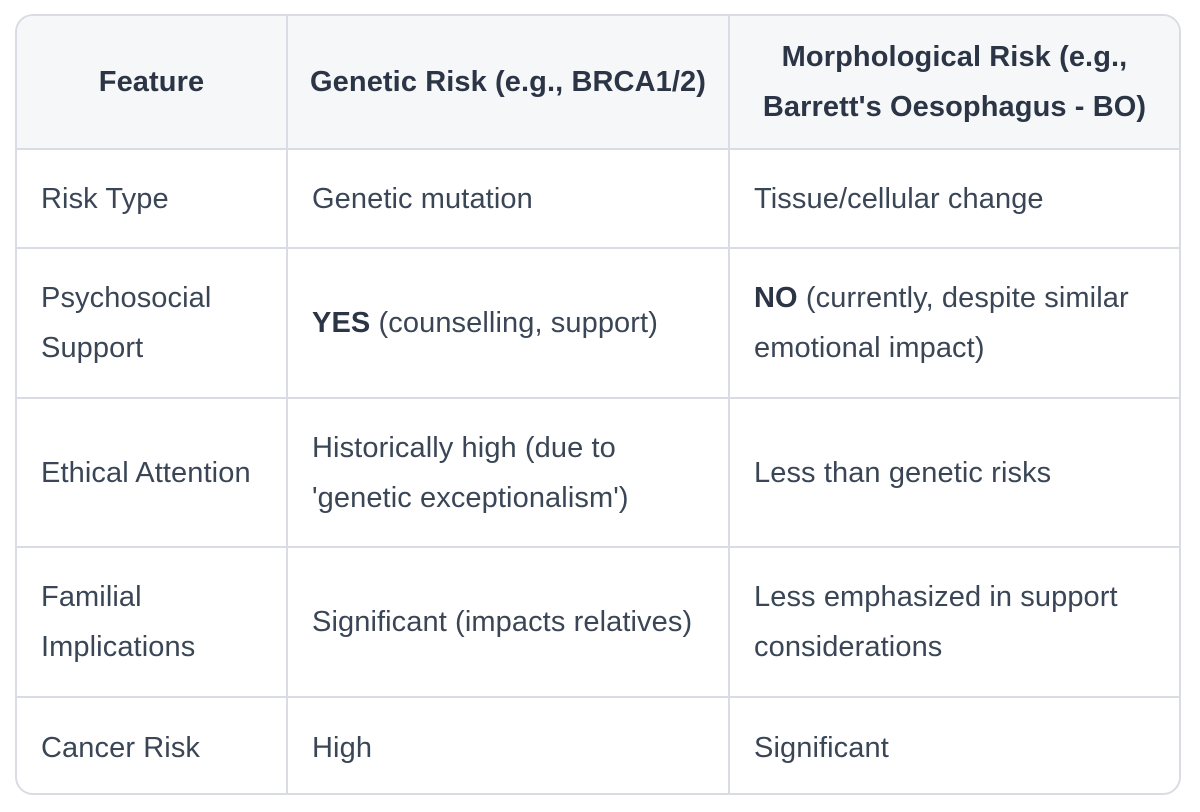  What do you see at coordinates (152, 744) in the screenshot?
I see `row-feature-cell: Cancer Risk` at bounding box center [152, 744].